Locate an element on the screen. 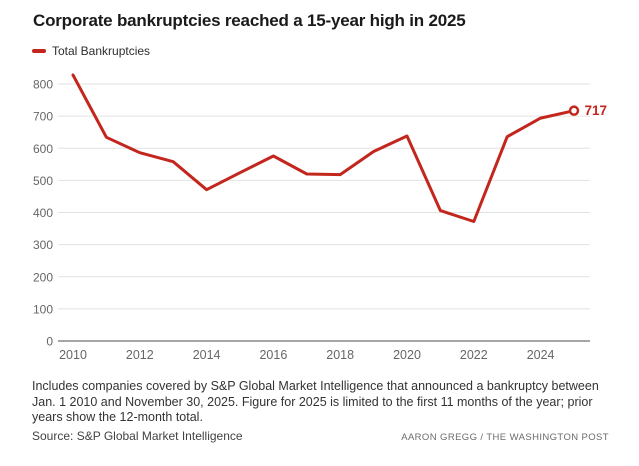 Image resolution: width=639 pixels, height=466 pixels. x-tick-label: 2024 is located at coordinates (541, 355).